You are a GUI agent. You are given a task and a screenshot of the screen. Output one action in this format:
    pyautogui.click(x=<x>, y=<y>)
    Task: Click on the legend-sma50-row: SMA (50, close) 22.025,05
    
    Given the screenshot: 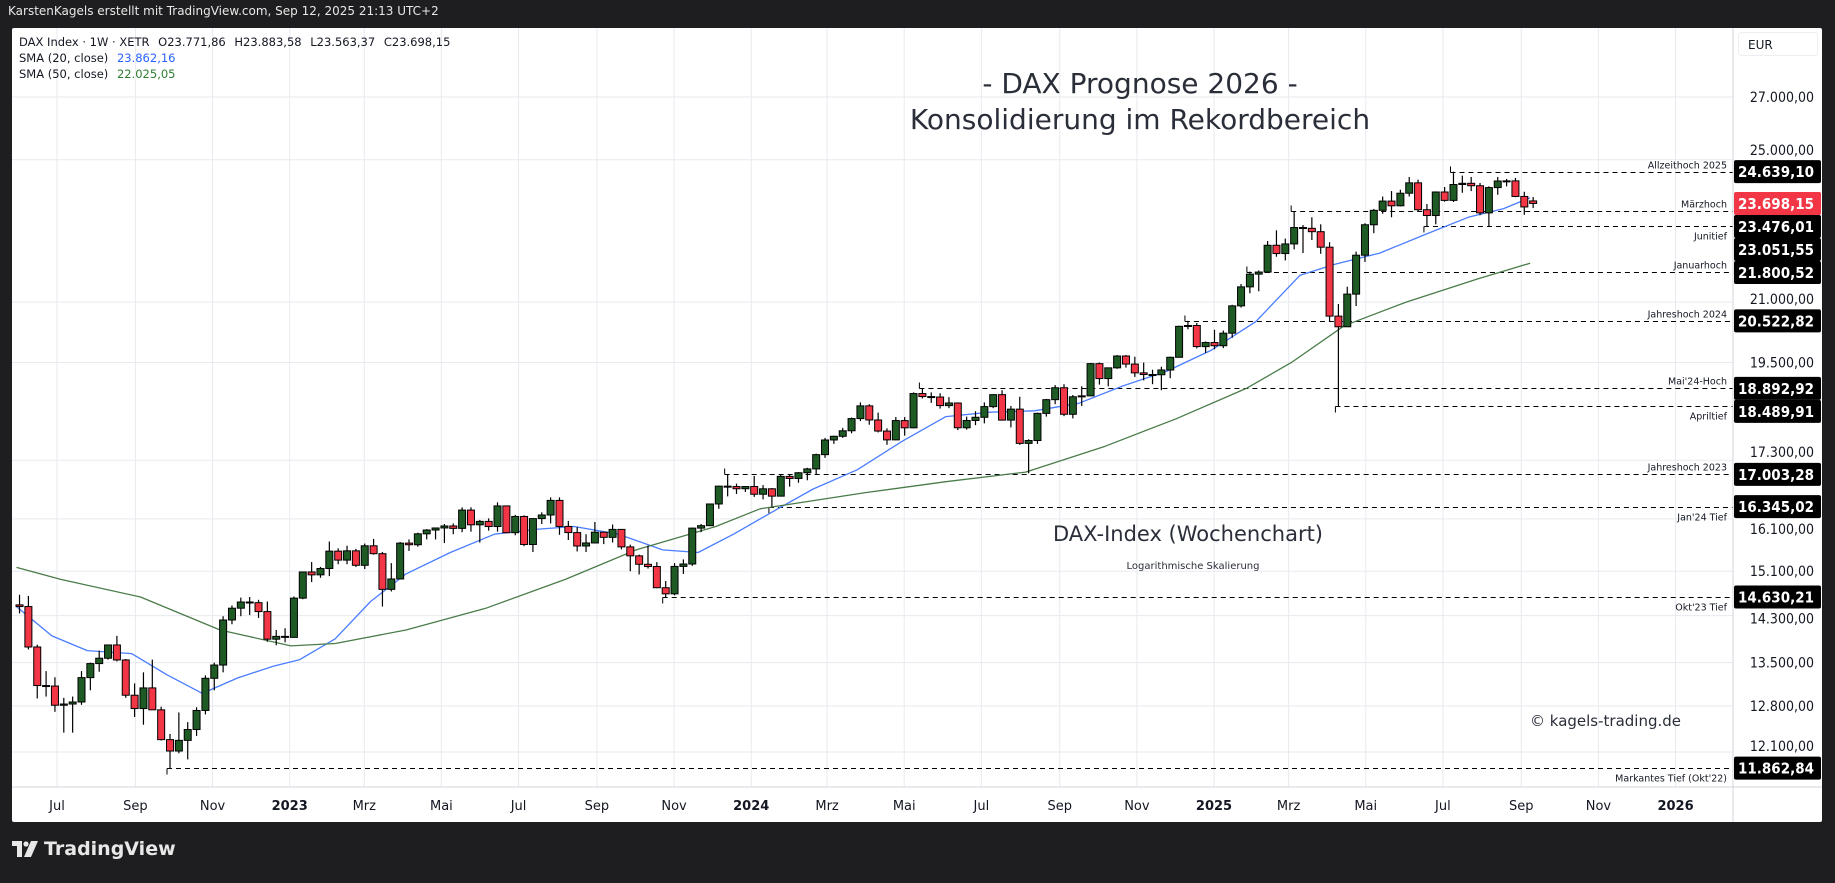 What is the action you would take?
    pyautogui.click(x=237, y=74)
    